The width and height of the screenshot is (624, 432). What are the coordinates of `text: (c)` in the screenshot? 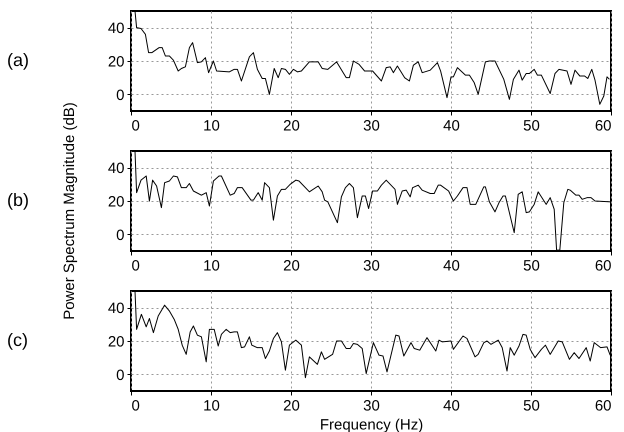 It's located at (17, 340).